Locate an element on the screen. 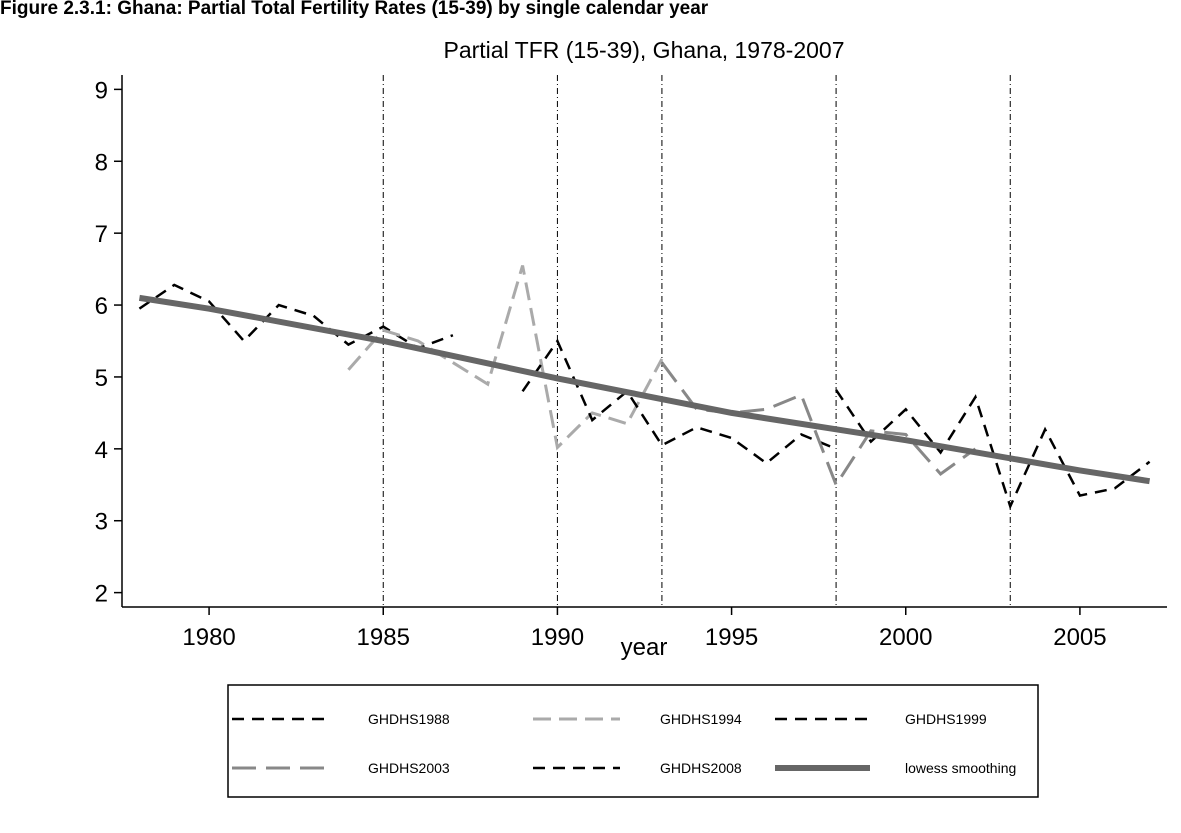 This screenshot has width=1181, height=833. y-tick-label: 9 is located at coordinates (101, 90).